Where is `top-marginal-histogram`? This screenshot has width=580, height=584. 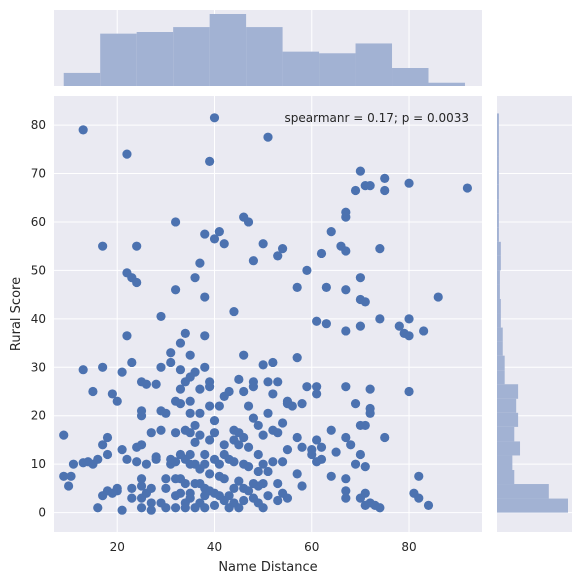 top-marginal-histogram is located at coordinates (264, 50).